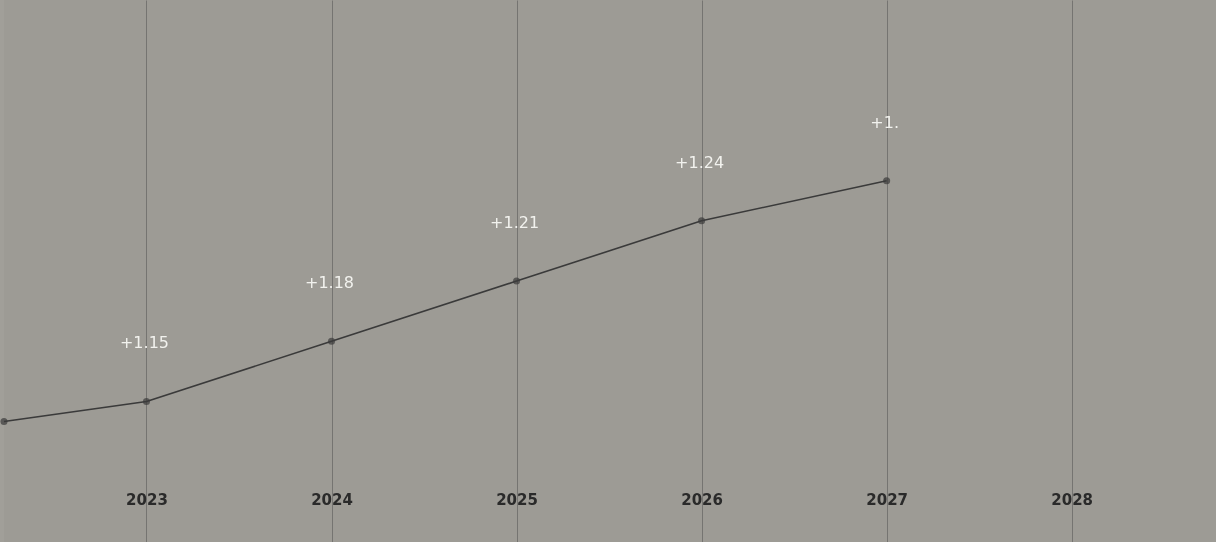  I want to click on x-tick-label: 2028, so click(1072, 499).